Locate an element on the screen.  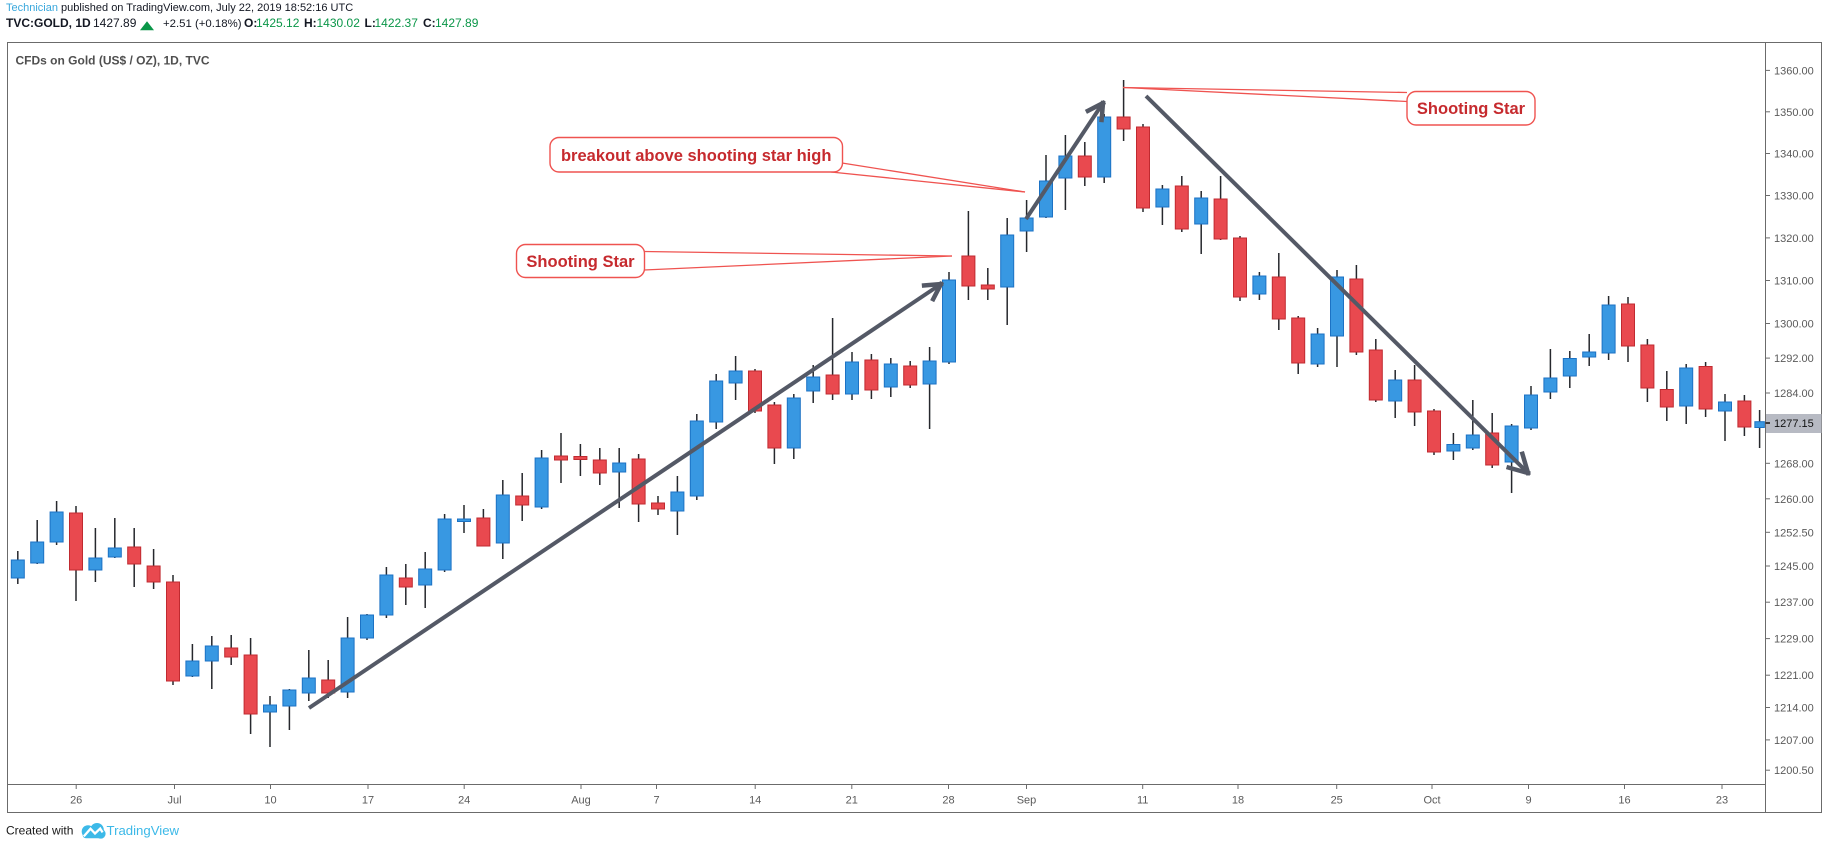
svg-text: 25 is located at coordinates (1337, 801).